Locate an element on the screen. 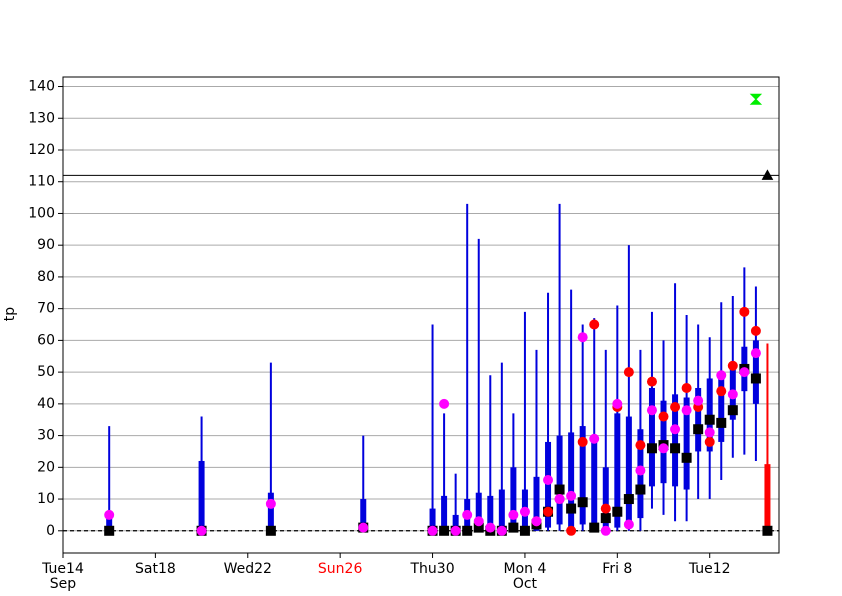 Image resolution: width=842 pixels, height=596 pixels. x-tick-label: Sun26 is located at coordinates (340, 569).